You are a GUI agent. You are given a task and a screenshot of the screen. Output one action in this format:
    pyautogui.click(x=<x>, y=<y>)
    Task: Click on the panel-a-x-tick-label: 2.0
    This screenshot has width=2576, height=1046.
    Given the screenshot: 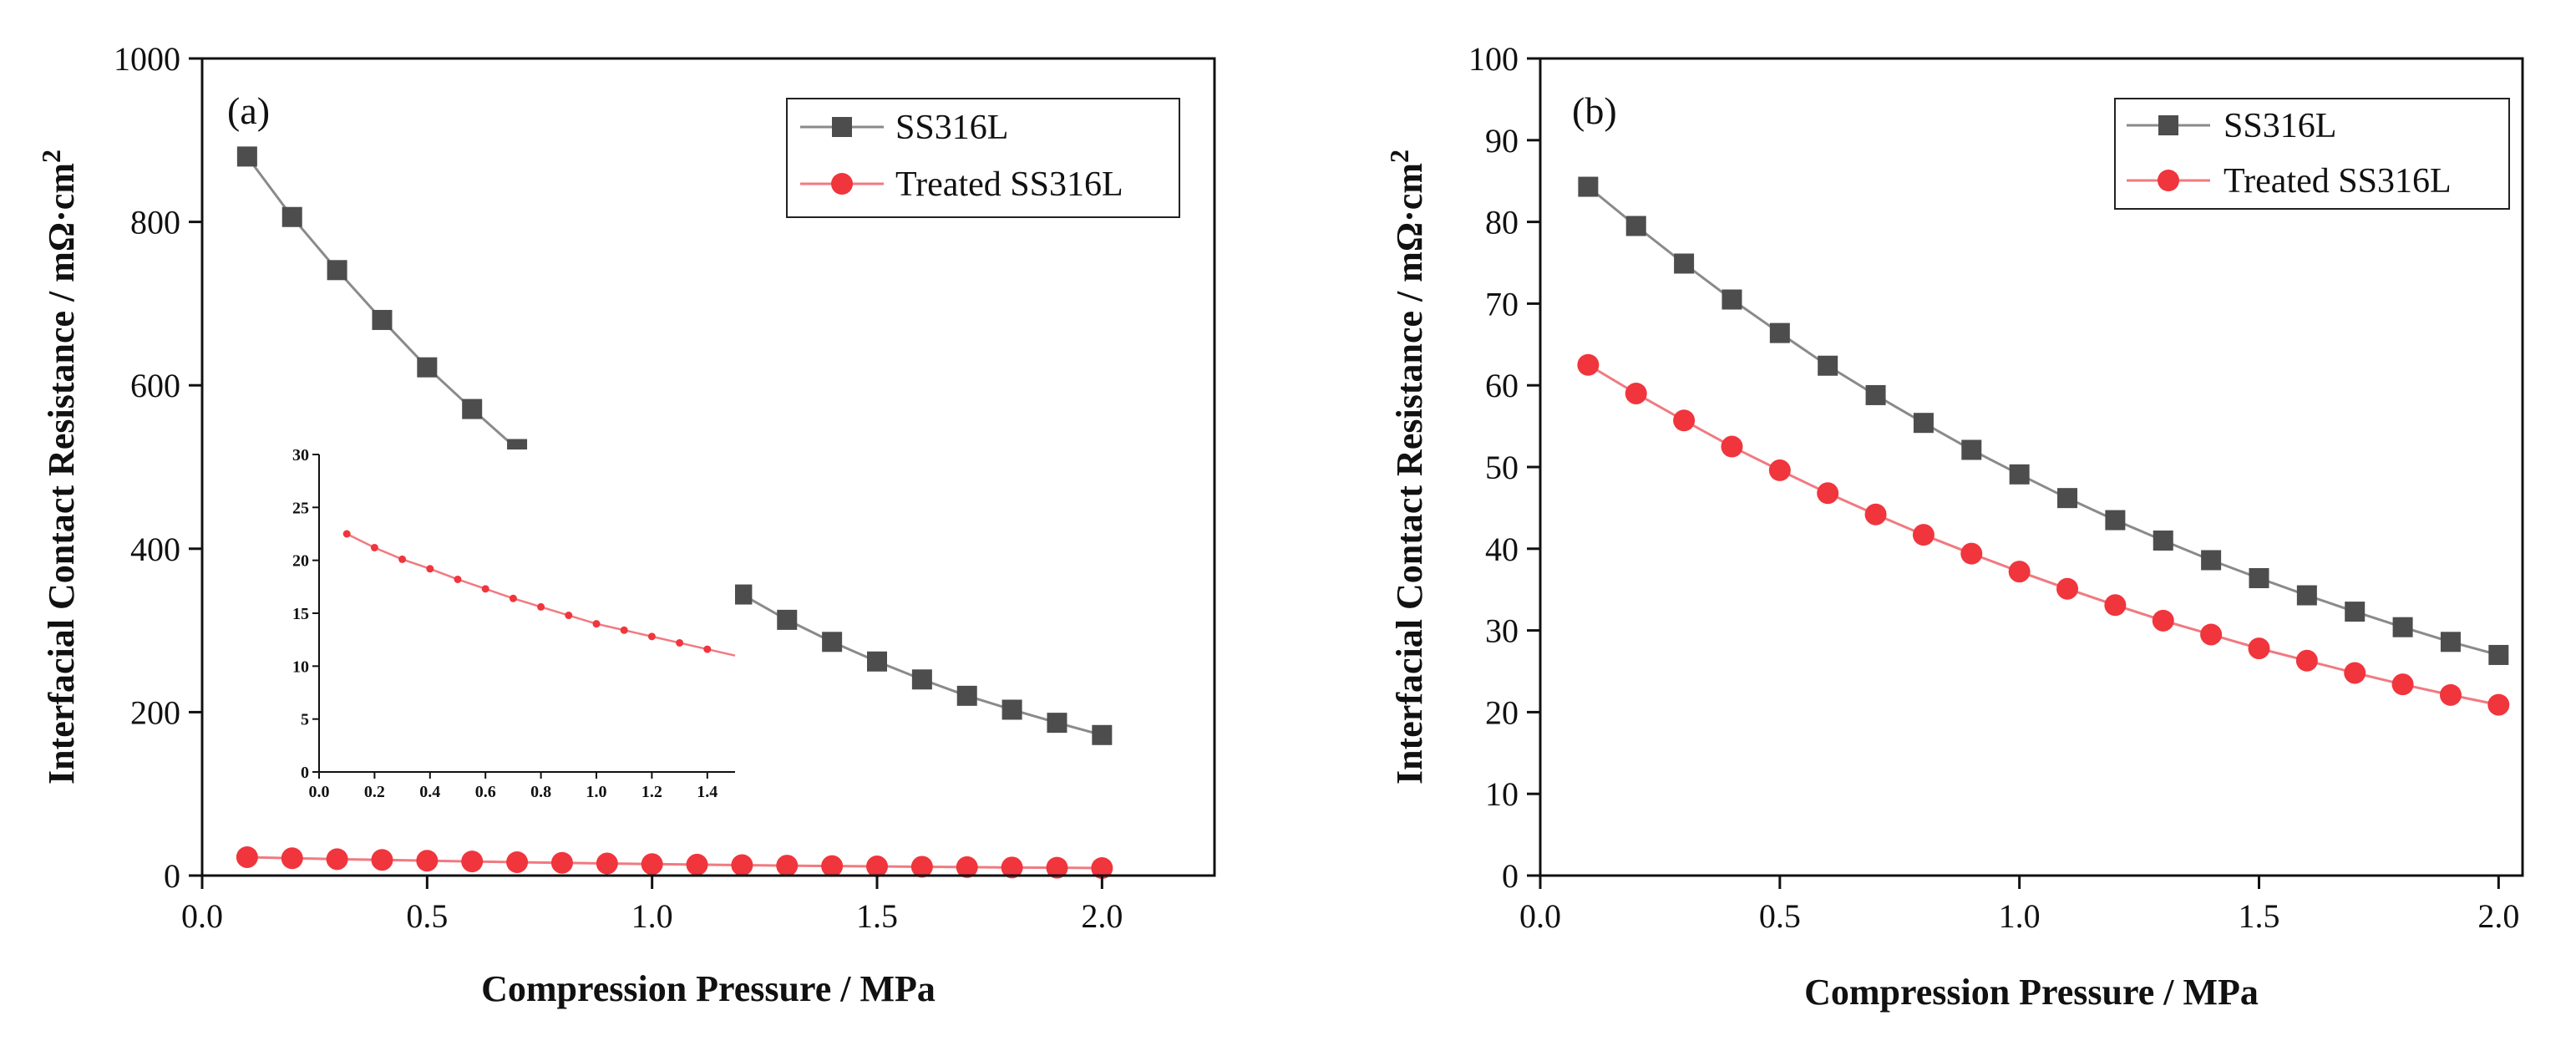 What is the action you would take?
    pyautogui.click(x=1102, y=916)
    